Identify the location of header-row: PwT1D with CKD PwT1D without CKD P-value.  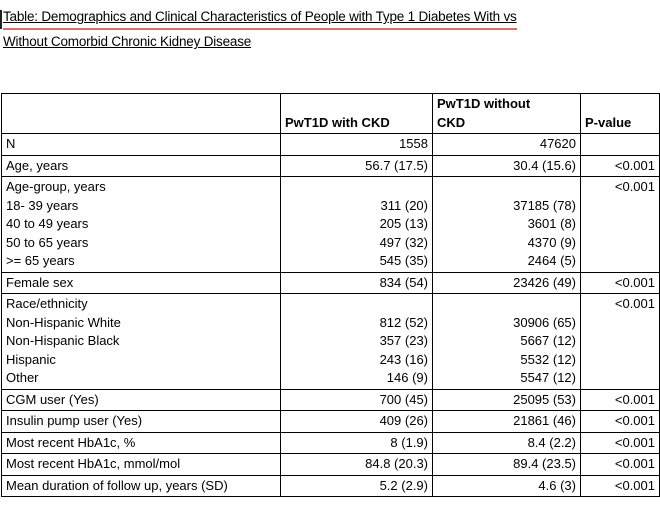
(330, 113).